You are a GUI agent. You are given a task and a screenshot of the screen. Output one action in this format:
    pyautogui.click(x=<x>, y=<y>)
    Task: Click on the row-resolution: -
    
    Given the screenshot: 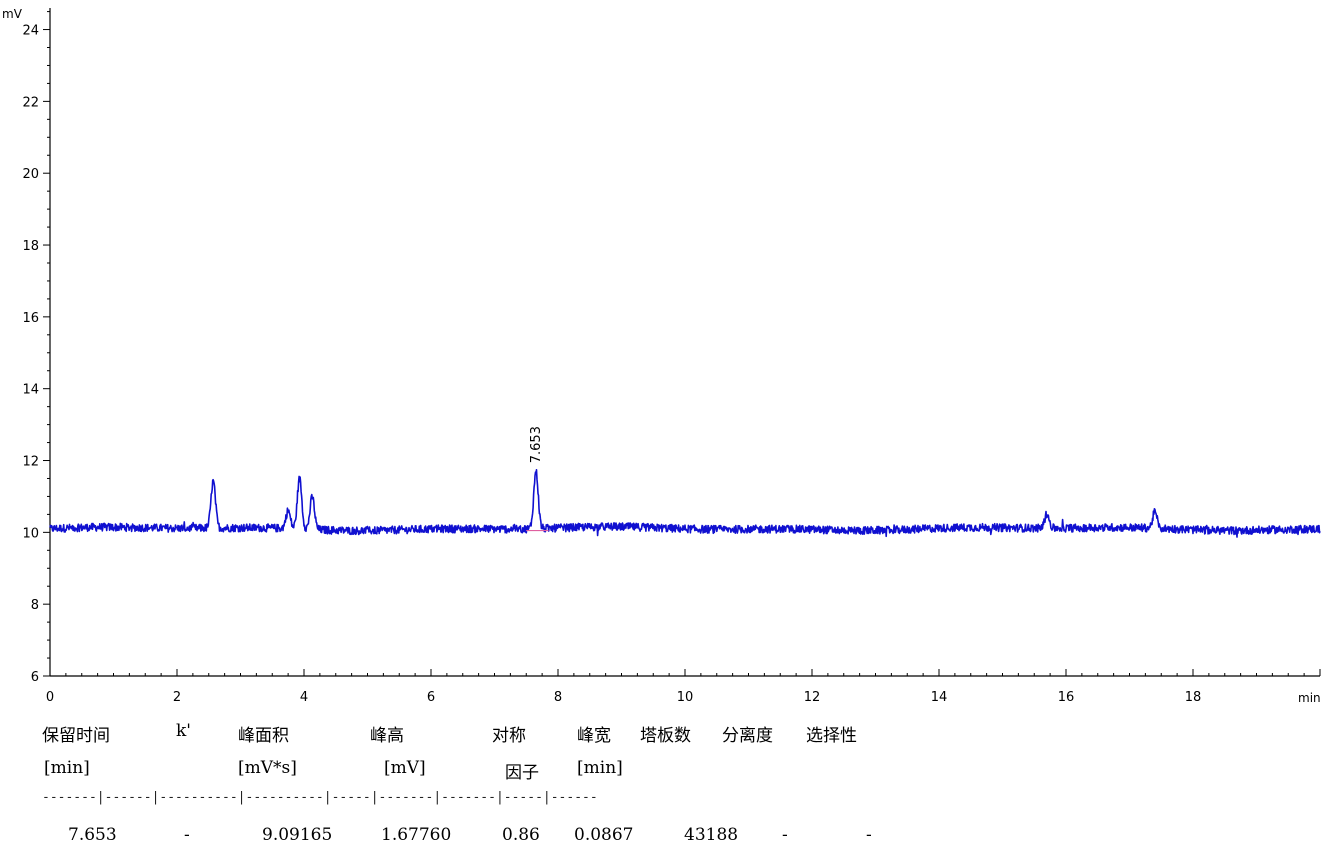 What is the action you would take?
    pyautogui.click(x=785, y=835)
    